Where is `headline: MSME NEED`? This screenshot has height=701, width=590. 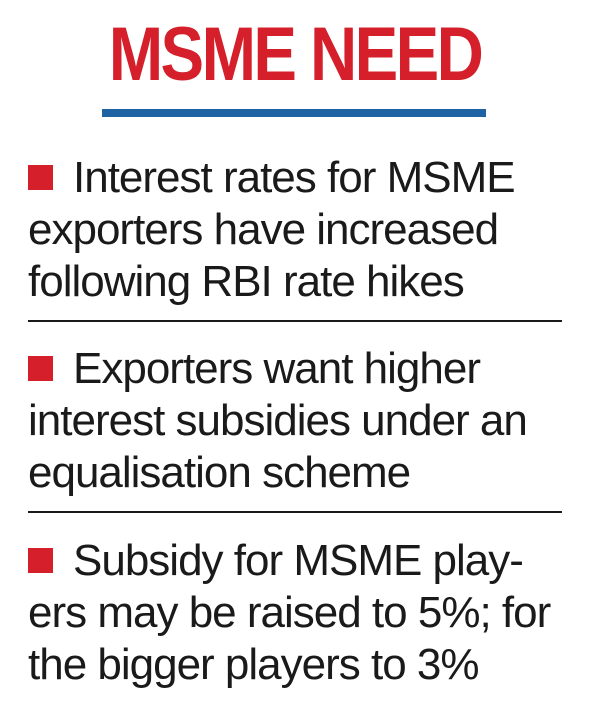 headline: MSME NEED is located at coordinates (296, 54).